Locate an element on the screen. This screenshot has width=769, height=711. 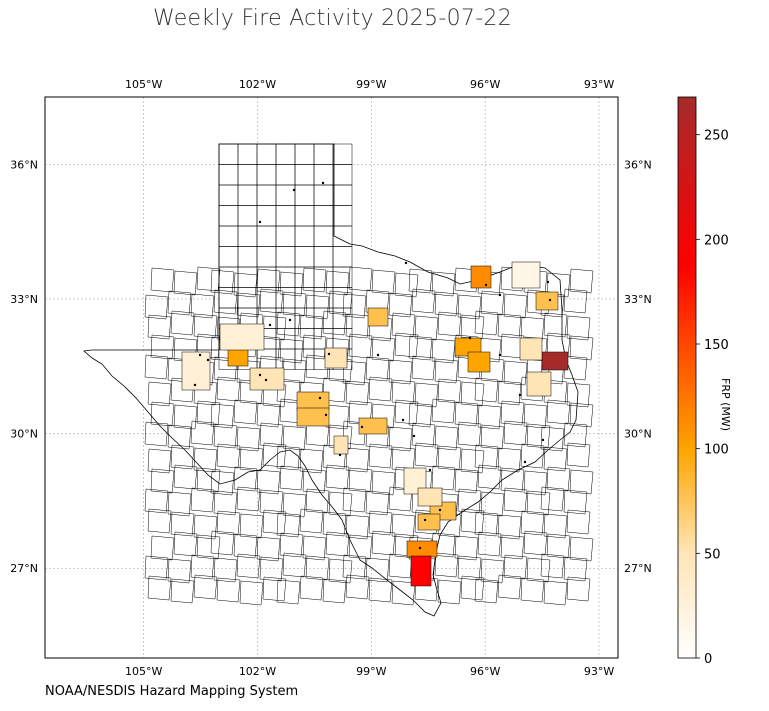
lon-tick-top: 105°W is located at coordinates (143, 84).